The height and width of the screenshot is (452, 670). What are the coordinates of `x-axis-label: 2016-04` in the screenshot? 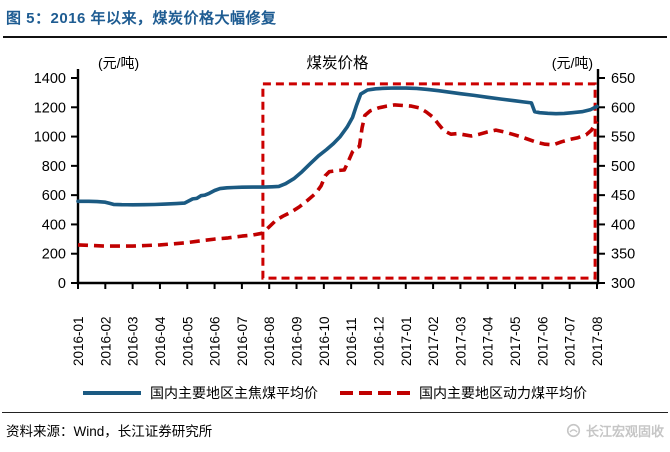 It's located at (160, 341).